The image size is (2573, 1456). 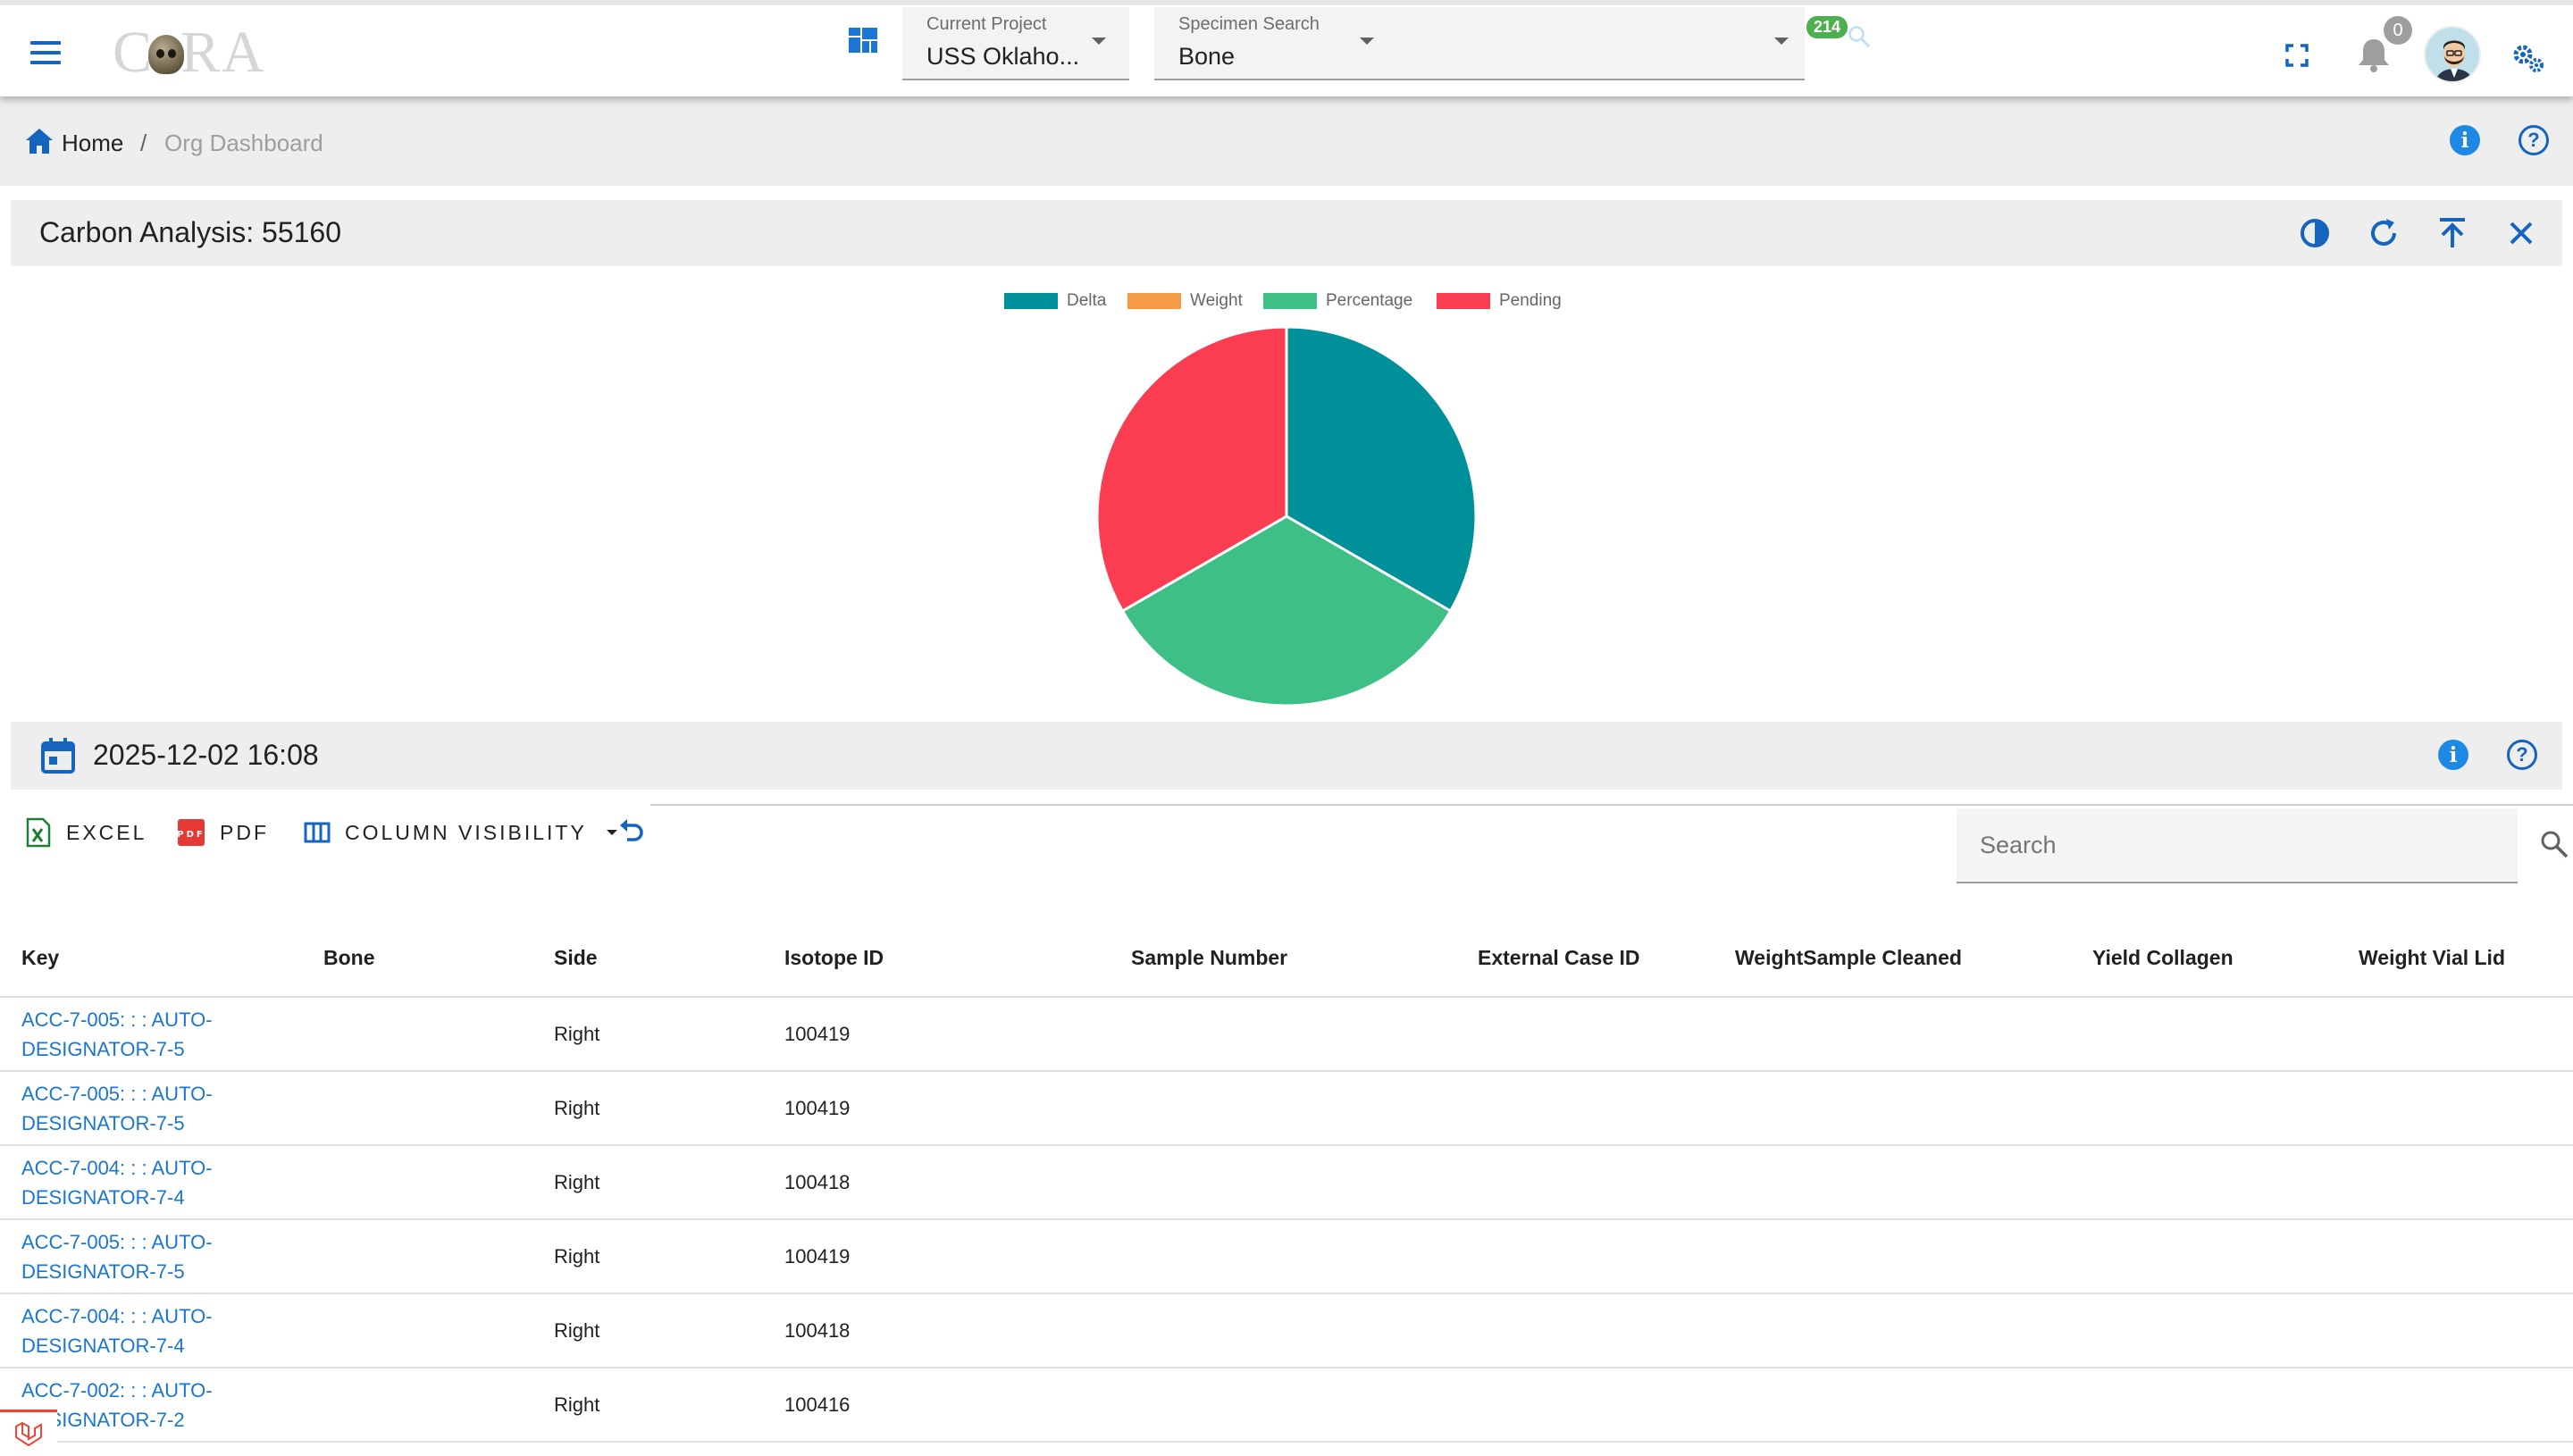 What do you see at coordinates (45, 52) in the screenshot?
I see `menu-icon` at bounding box center [45, 52].